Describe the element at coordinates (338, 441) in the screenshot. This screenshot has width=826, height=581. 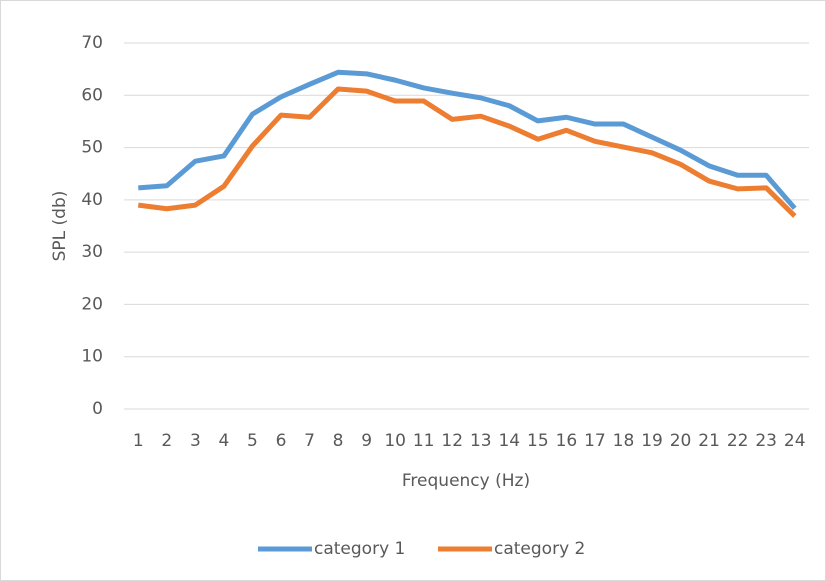
I see `x-tick-label: 8` at that location.